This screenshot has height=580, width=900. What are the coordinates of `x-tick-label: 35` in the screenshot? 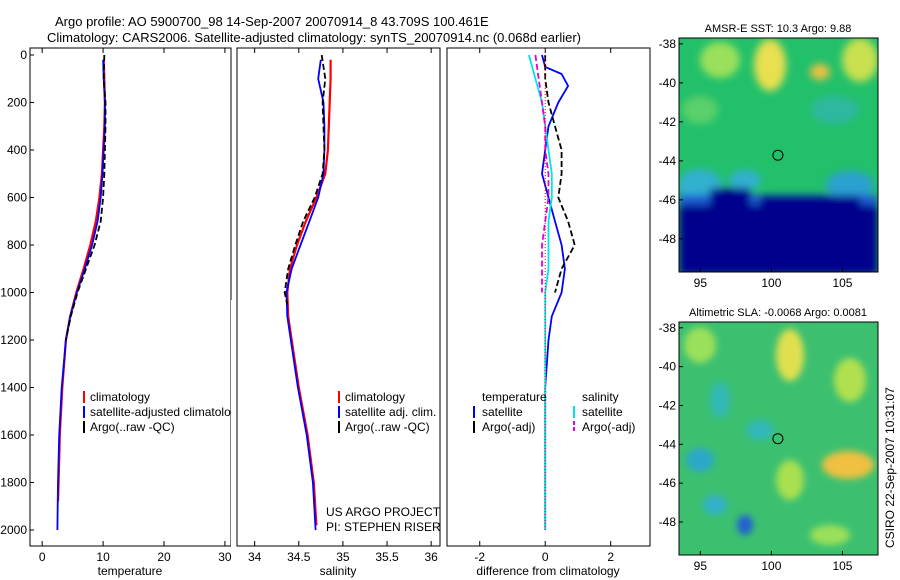 It's located at (343, 557).